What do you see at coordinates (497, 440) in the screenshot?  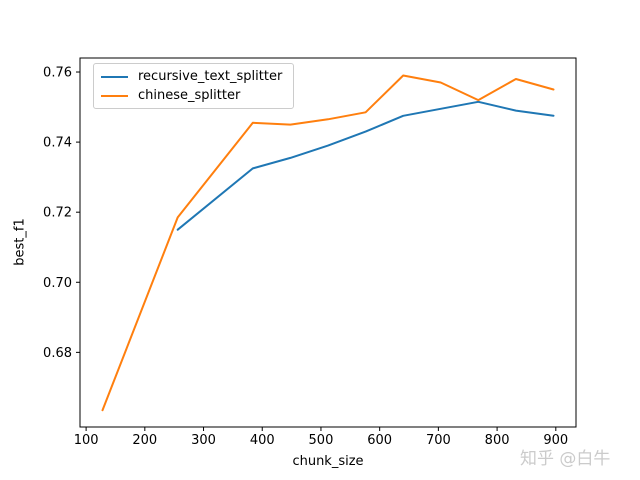 I see `x-tick-label: 800` at bounding box center [497, 440].